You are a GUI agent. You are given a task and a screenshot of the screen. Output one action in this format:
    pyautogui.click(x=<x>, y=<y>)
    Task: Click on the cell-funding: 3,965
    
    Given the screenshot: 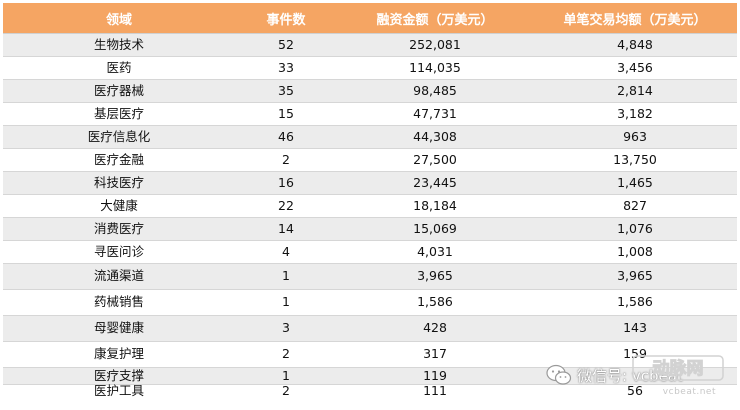 What is the action you would take?
    pyautogui.click(x=435, y=276)
    